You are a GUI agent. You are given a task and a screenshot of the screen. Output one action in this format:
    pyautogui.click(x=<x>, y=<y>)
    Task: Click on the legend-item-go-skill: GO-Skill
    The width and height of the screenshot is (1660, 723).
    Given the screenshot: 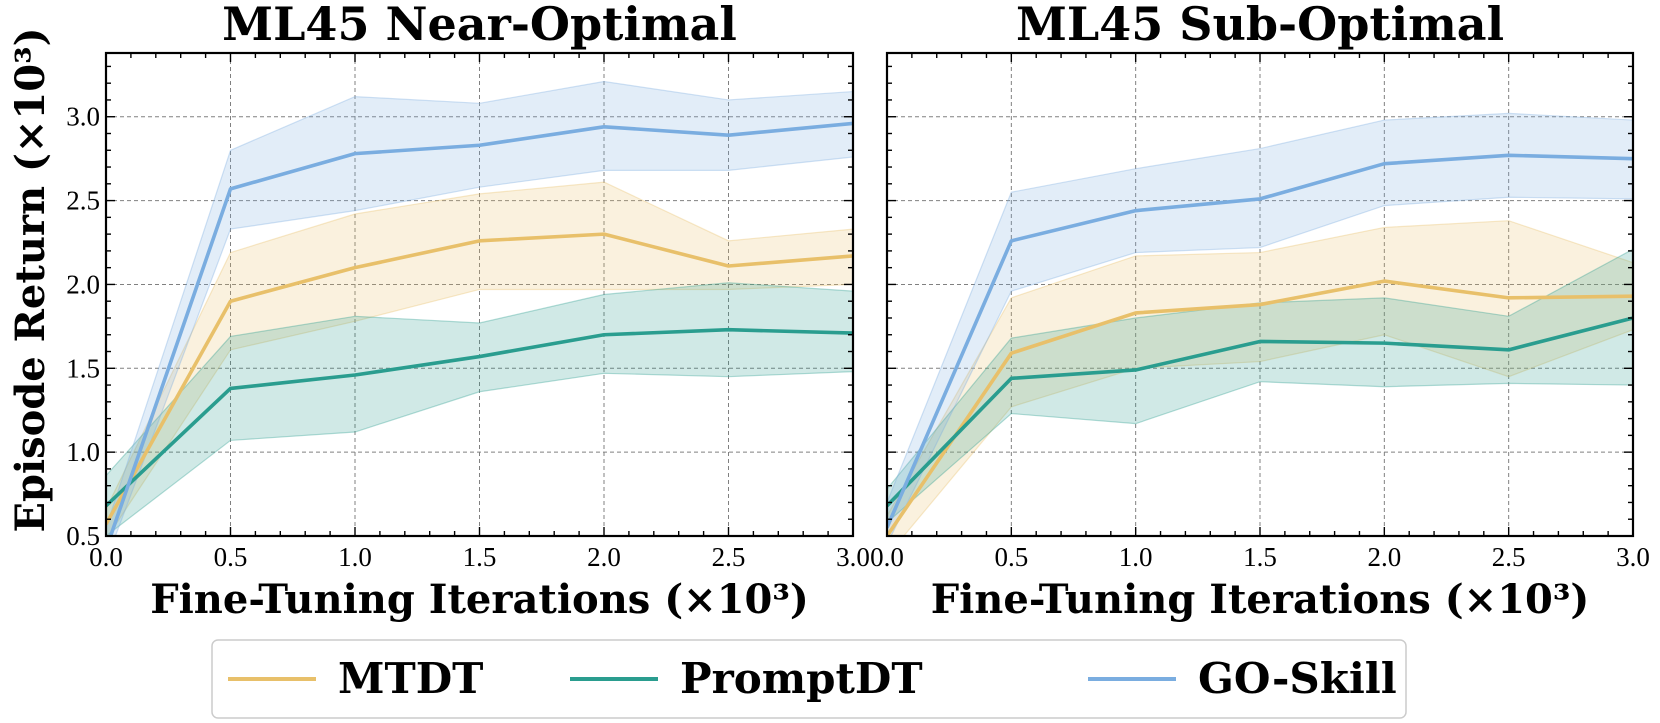 What is the action you would take?
    pyautogui.click(x=1242, y=678)
    